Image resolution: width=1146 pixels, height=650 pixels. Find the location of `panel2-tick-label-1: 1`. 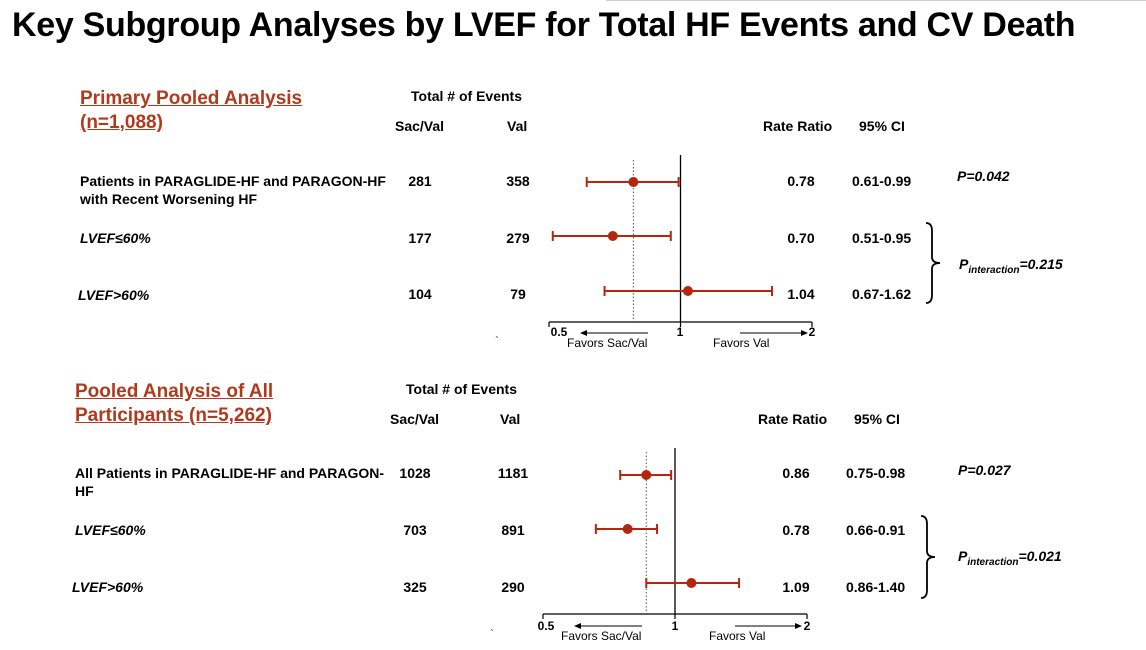

panel2-tick-label-1: 1 is located at coordinates (675, 626).